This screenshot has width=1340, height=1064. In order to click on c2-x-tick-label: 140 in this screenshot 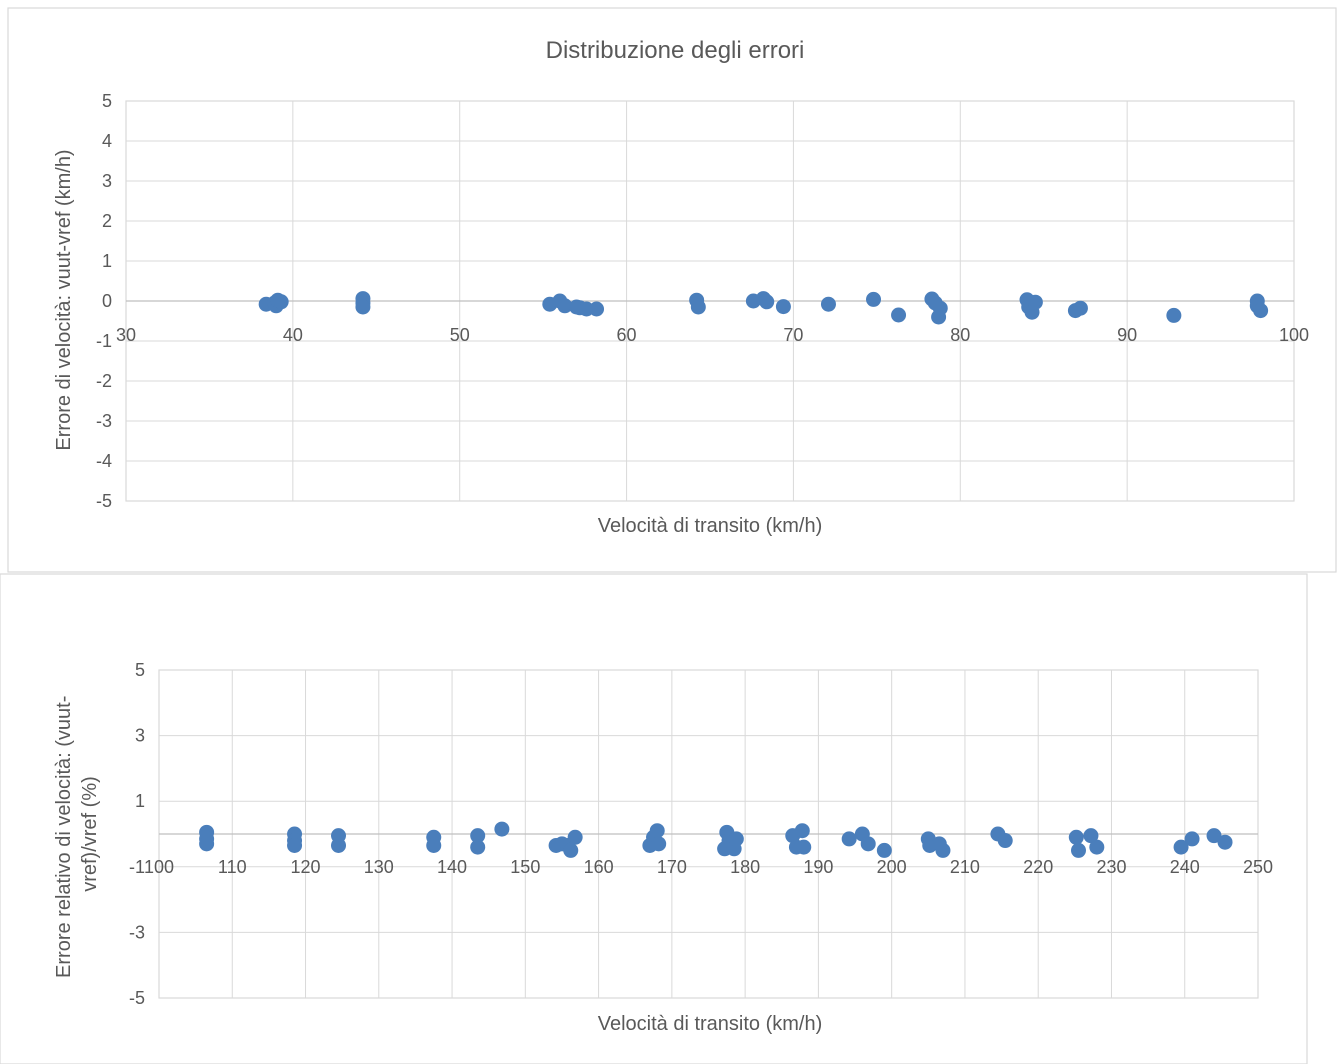, I will do `click(452, 867)`.